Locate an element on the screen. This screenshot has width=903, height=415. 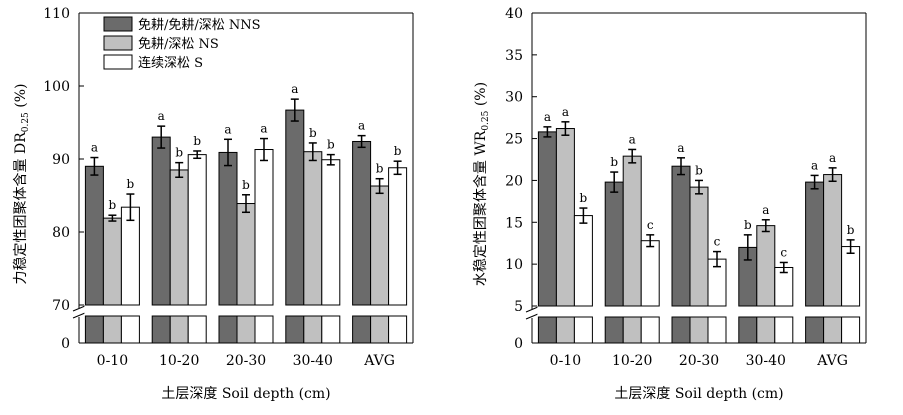
y-axis-label: 水稳定性团聚体含量 WR0.25 (%) is located at coordinates (482, 184).